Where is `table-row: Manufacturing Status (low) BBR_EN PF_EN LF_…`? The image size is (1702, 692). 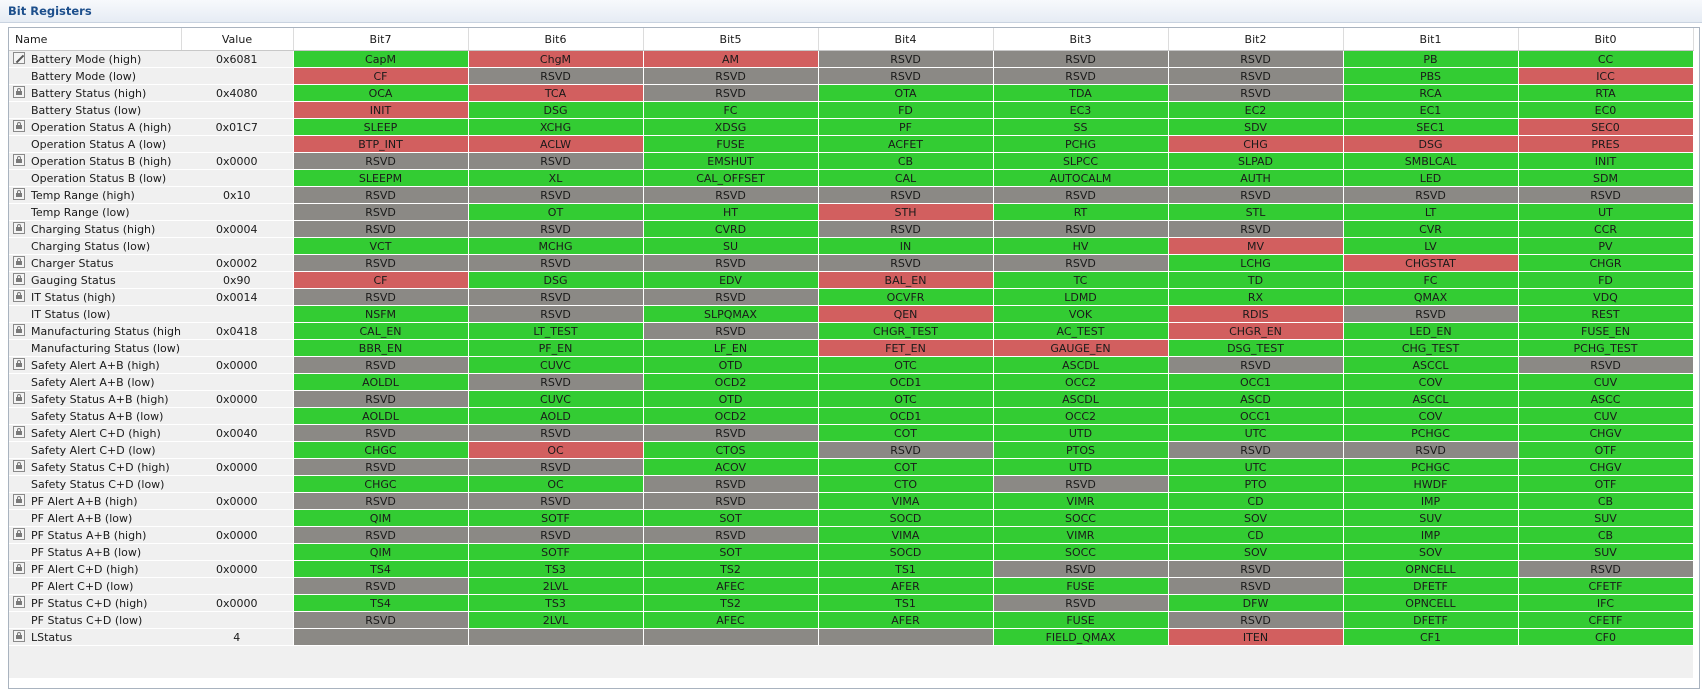 table-row: Manufacturing Status (low) BBR_EN PF_EN LF_… is located at coordinates (851, 348).